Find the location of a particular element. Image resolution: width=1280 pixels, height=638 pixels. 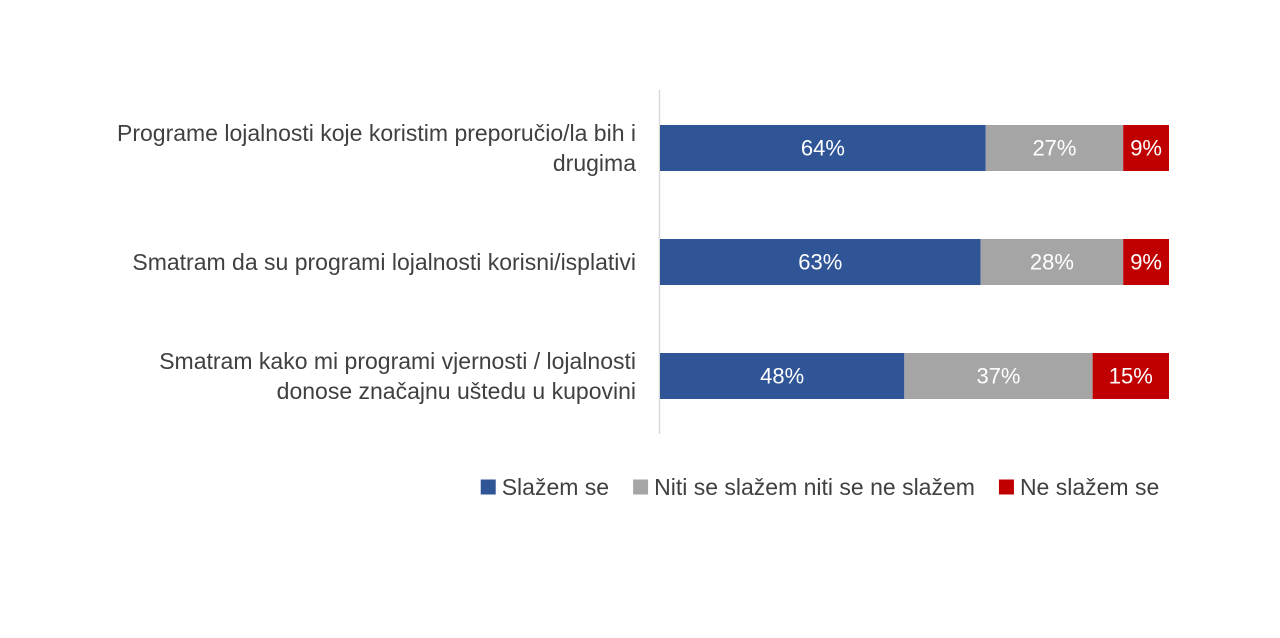

data-label: 15% is located at coordinates (1131, 376).